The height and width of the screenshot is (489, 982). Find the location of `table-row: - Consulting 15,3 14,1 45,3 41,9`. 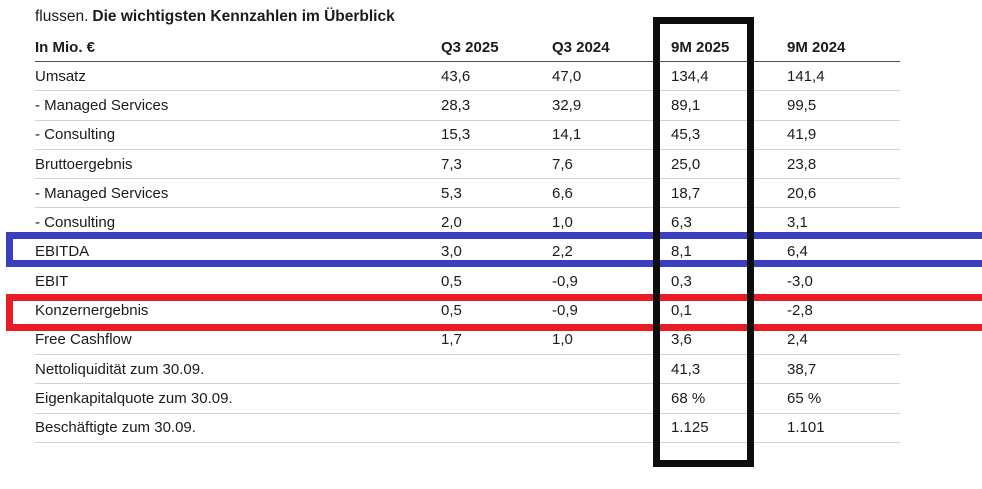

table-row: - Consulting 15,3 14,1 45,3 41,9 is located at coordinates (467, 135).